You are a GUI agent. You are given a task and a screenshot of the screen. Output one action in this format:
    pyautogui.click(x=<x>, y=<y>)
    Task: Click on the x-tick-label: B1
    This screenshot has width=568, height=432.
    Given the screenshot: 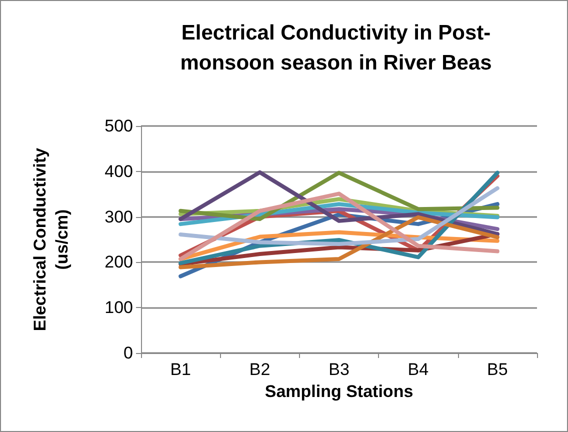 What is the action you would take?
    pyautogui.click(x=180, y=369)
    